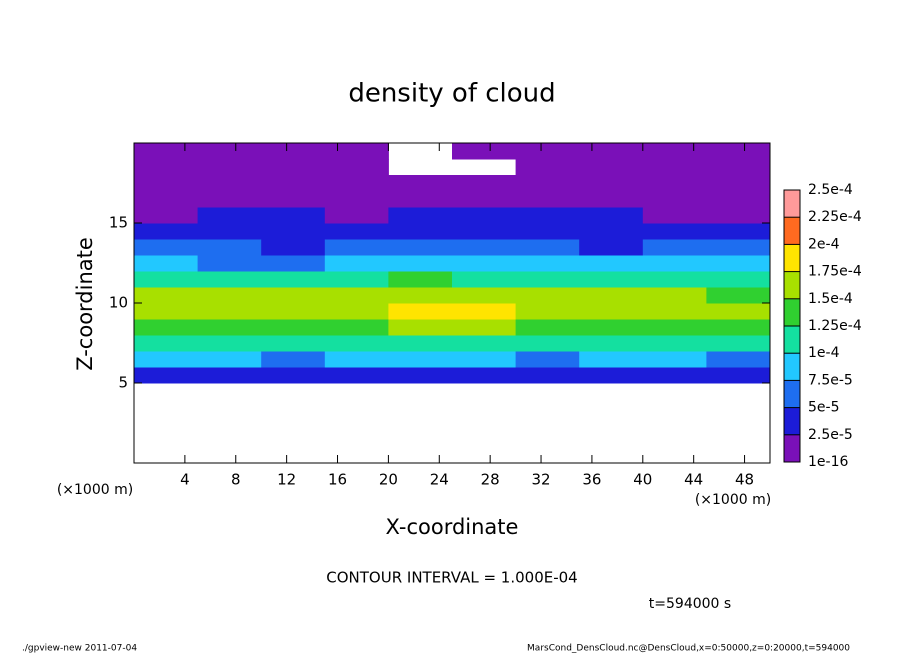  Describe the element at coordinates (185, 480) in the screenshot. I see `x-tick-label: 4` at that location.